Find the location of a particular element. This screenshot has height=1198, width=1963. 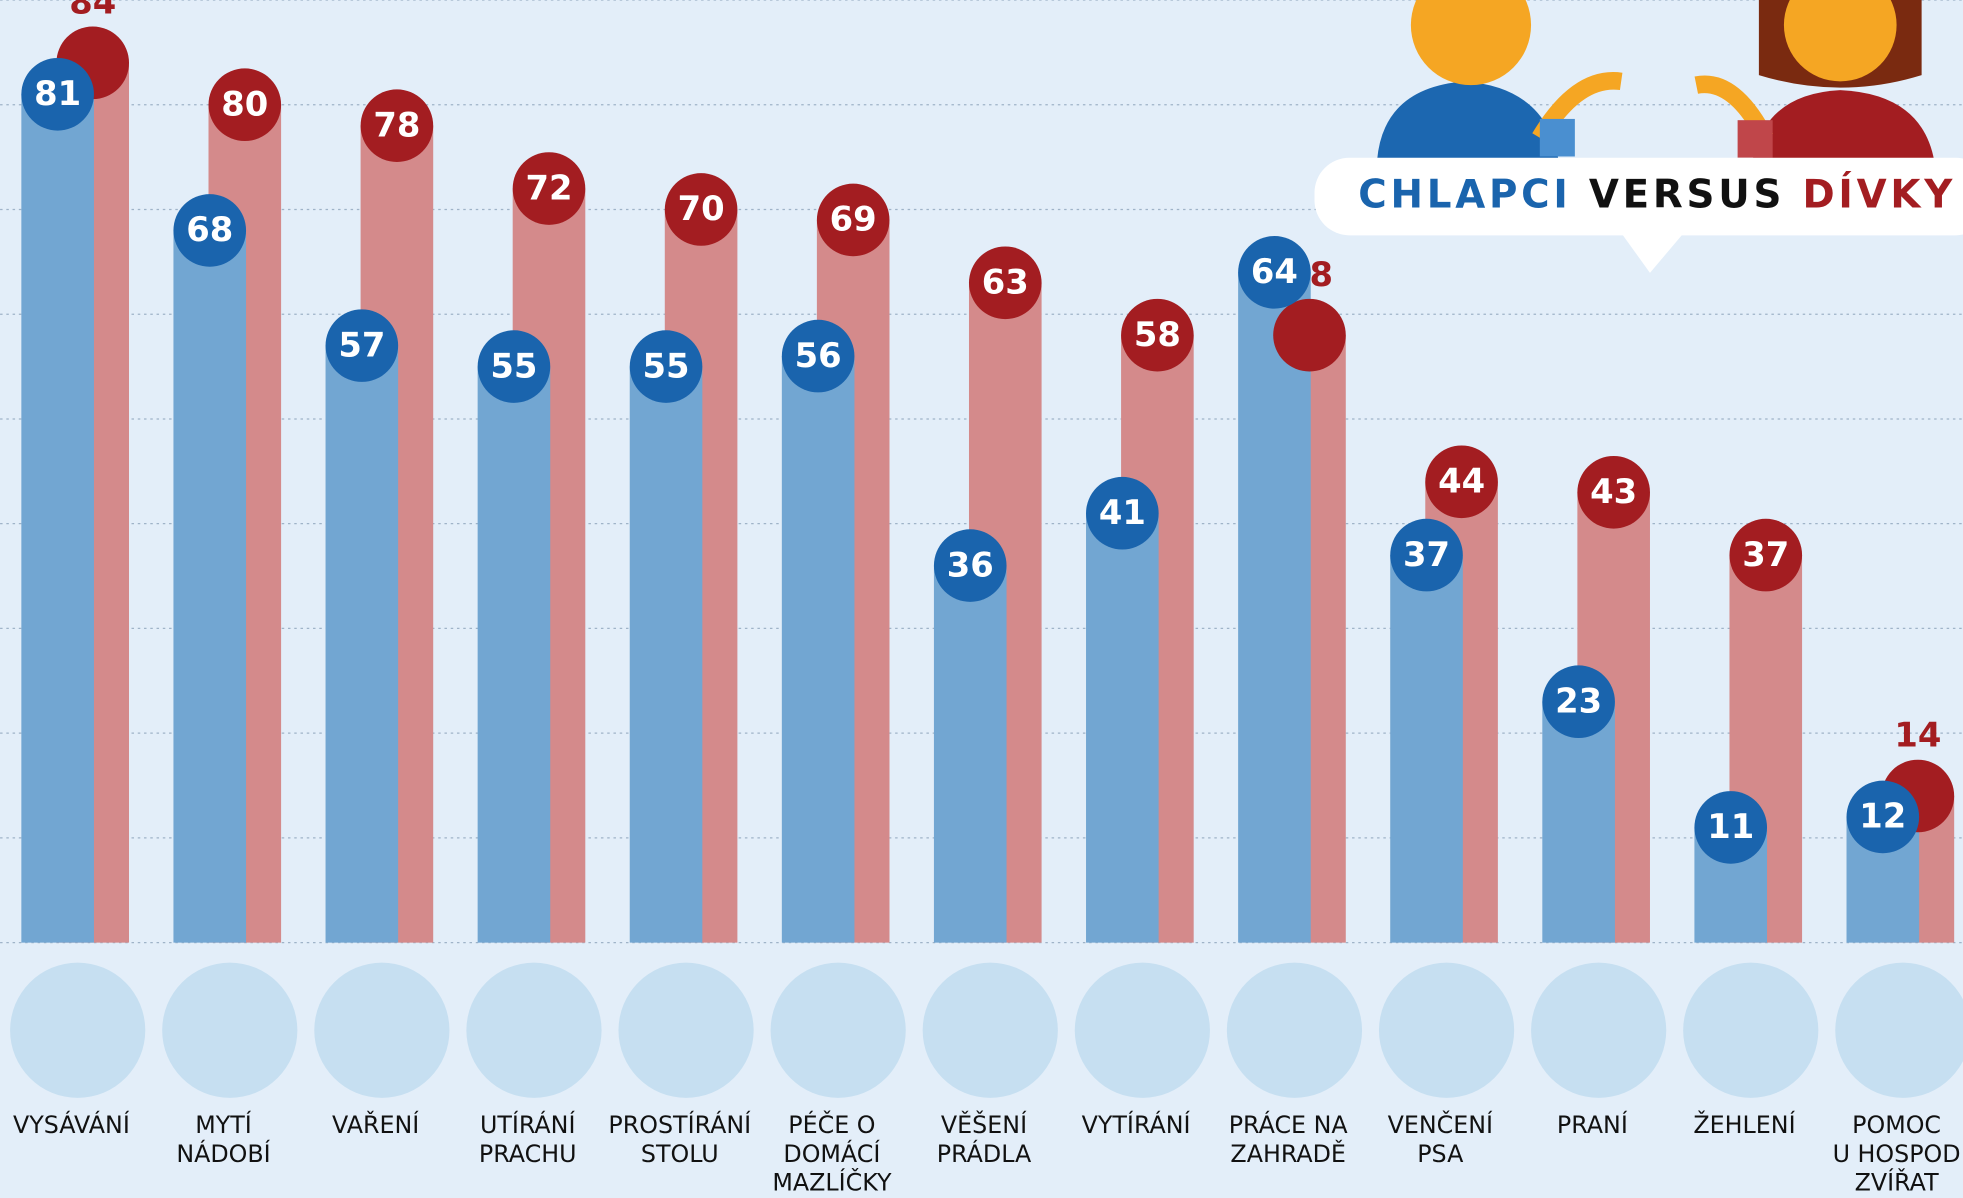

data-label: 43 is located at coordinates (1613, 491).